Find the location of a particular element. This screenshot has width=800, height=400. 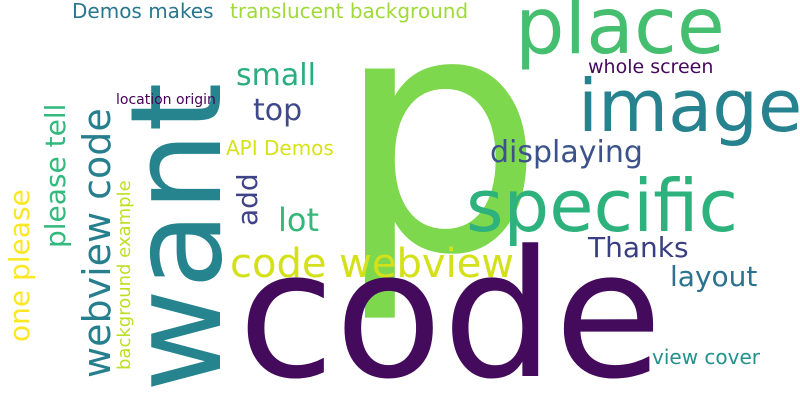

word-translucent-background: translucent background is located at coordinates (349, 11).